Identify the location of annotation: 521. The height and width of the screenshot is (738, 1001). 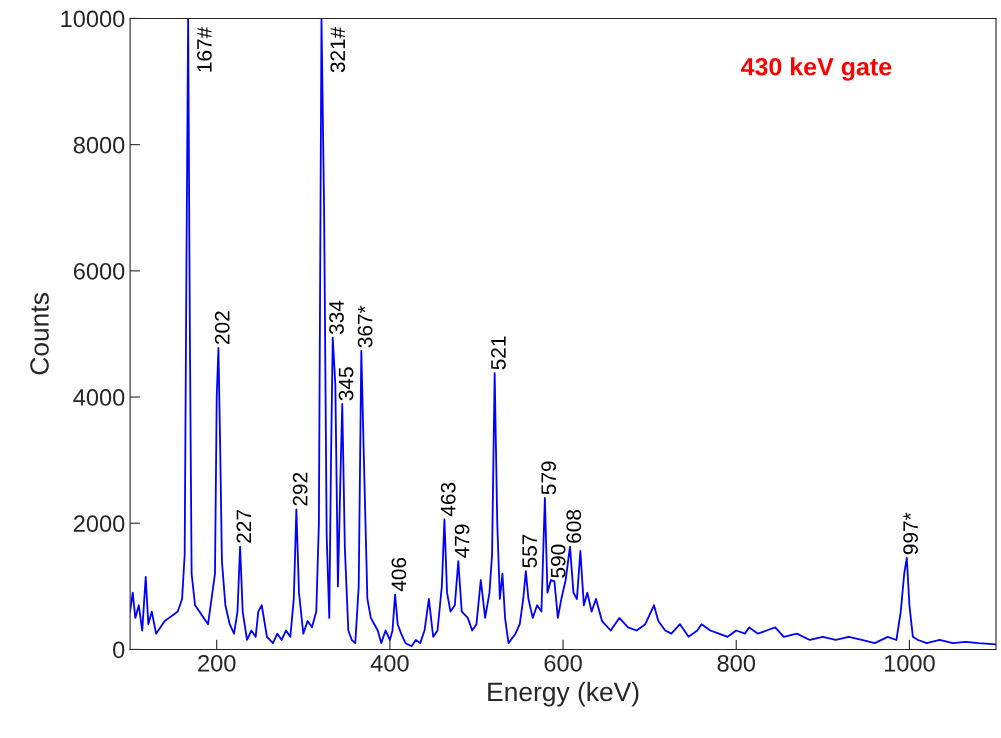
(498, 353).